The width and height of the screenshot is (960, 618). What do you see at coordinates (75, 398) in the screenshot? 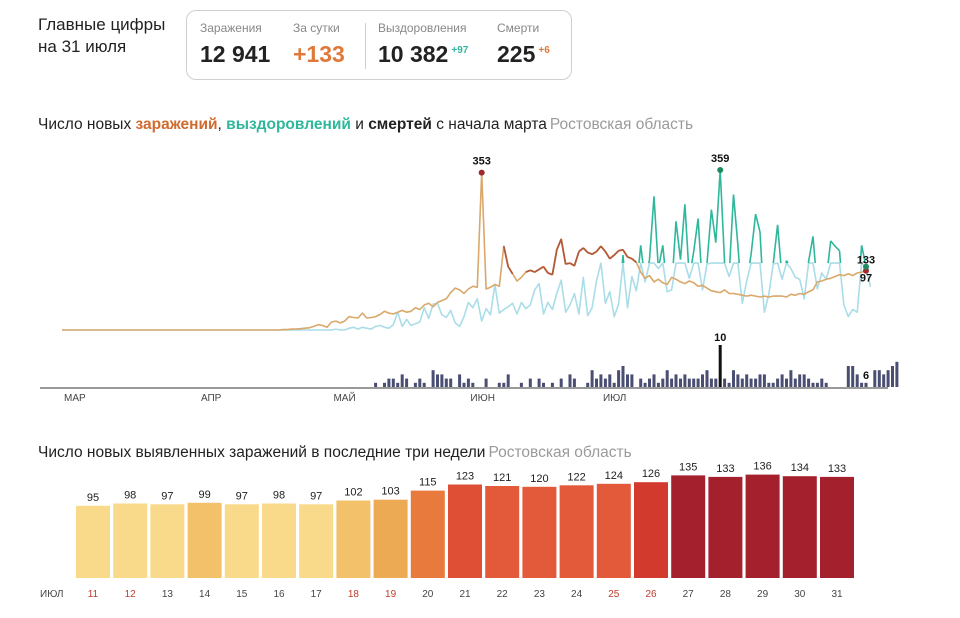
I see `month-tick-label: МАР` at bounding box center [75, 398].